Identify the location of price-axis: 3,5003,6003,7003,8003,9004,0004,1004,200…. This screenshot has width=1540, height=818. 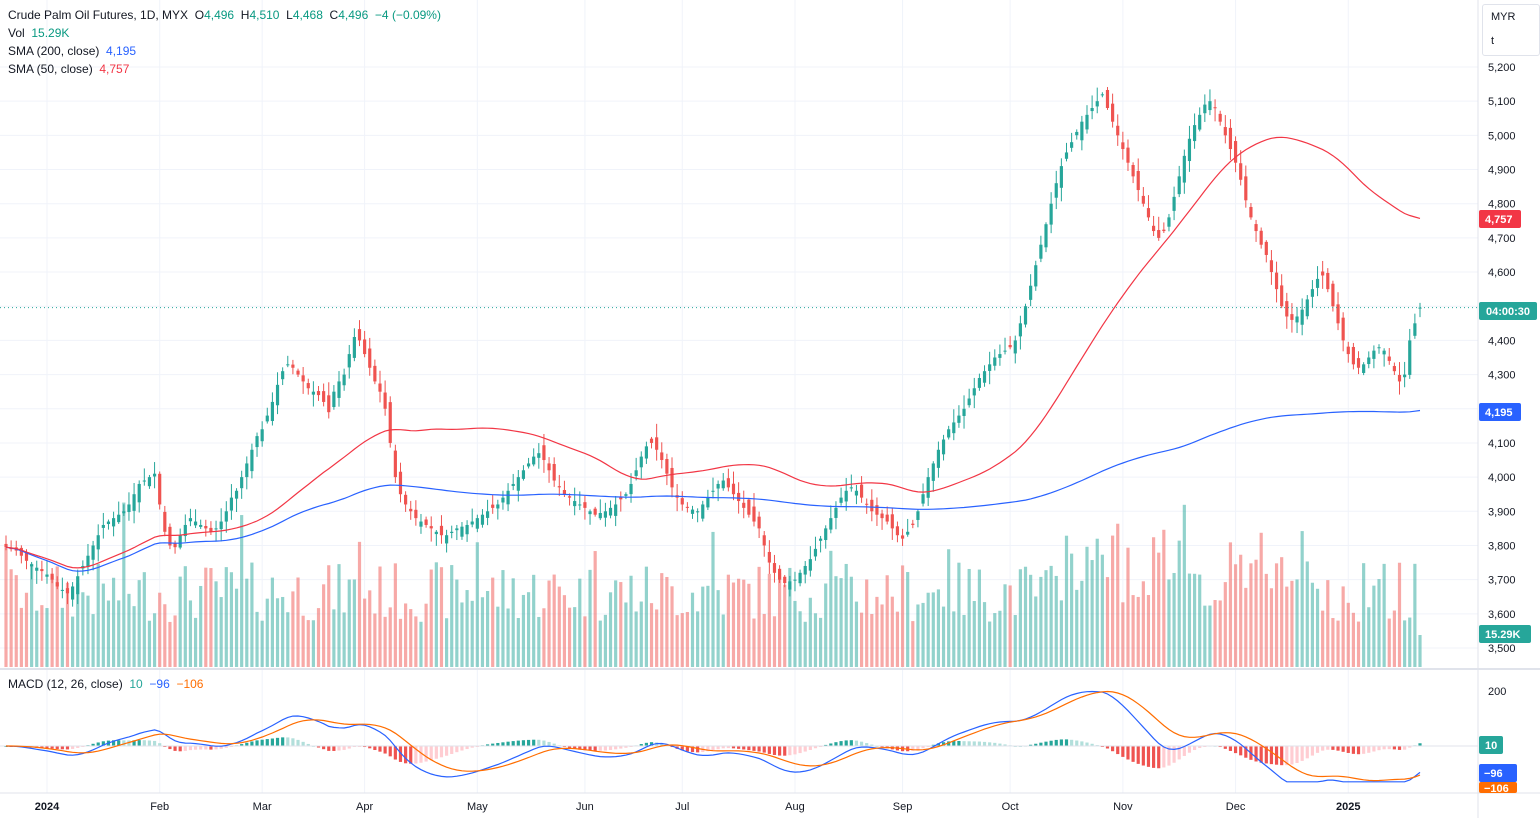
(1502, 358).